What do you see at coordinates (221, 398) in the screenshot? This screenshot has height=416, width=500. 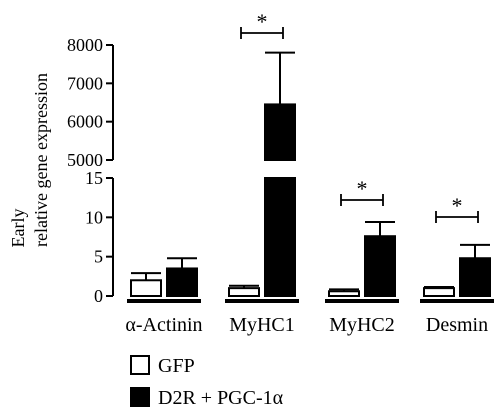 I see `legend-label-d2r: D2R + PGC-1α` at bounding box center [221, 398].